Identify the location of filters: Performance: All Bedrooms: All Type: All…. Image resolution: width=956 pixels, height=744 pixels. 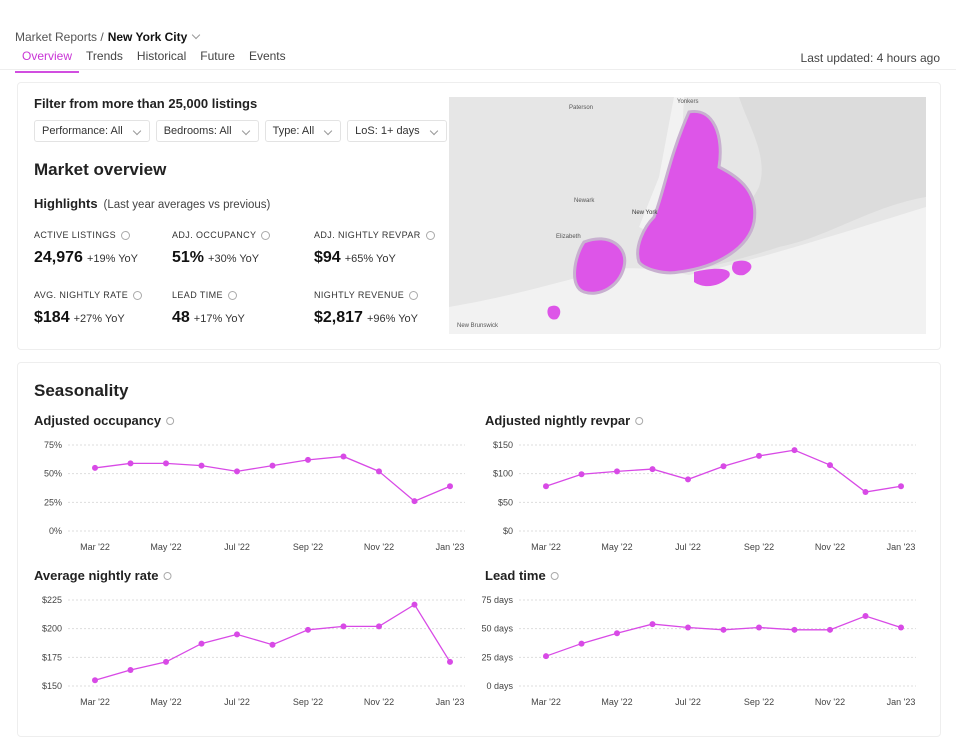
(240, 131).